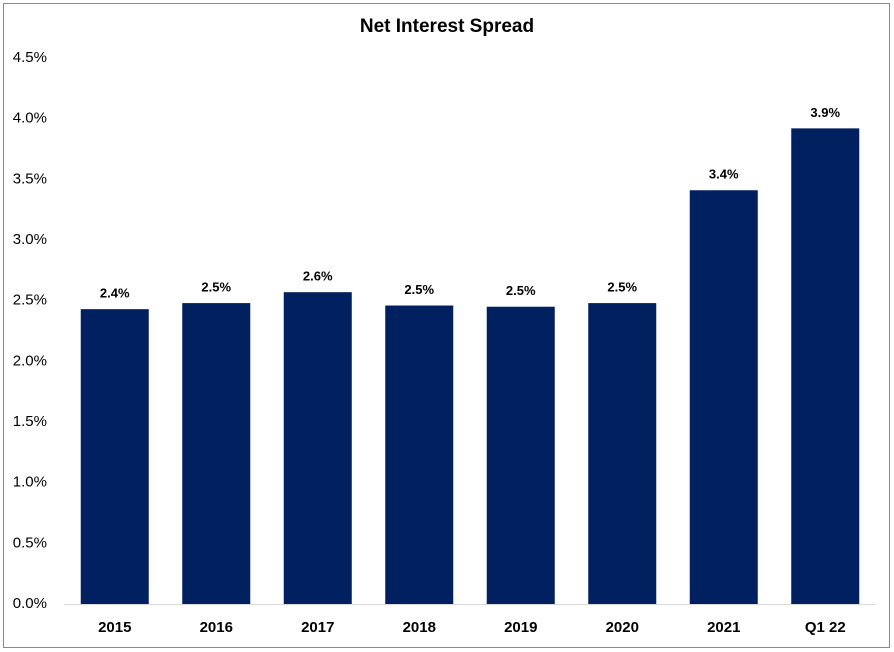 The height and width of the screenshot is (652, 894). Describe the element at coordinates (520, 627) in the screenshot. I see `x-tick-label: 2019` at that location.